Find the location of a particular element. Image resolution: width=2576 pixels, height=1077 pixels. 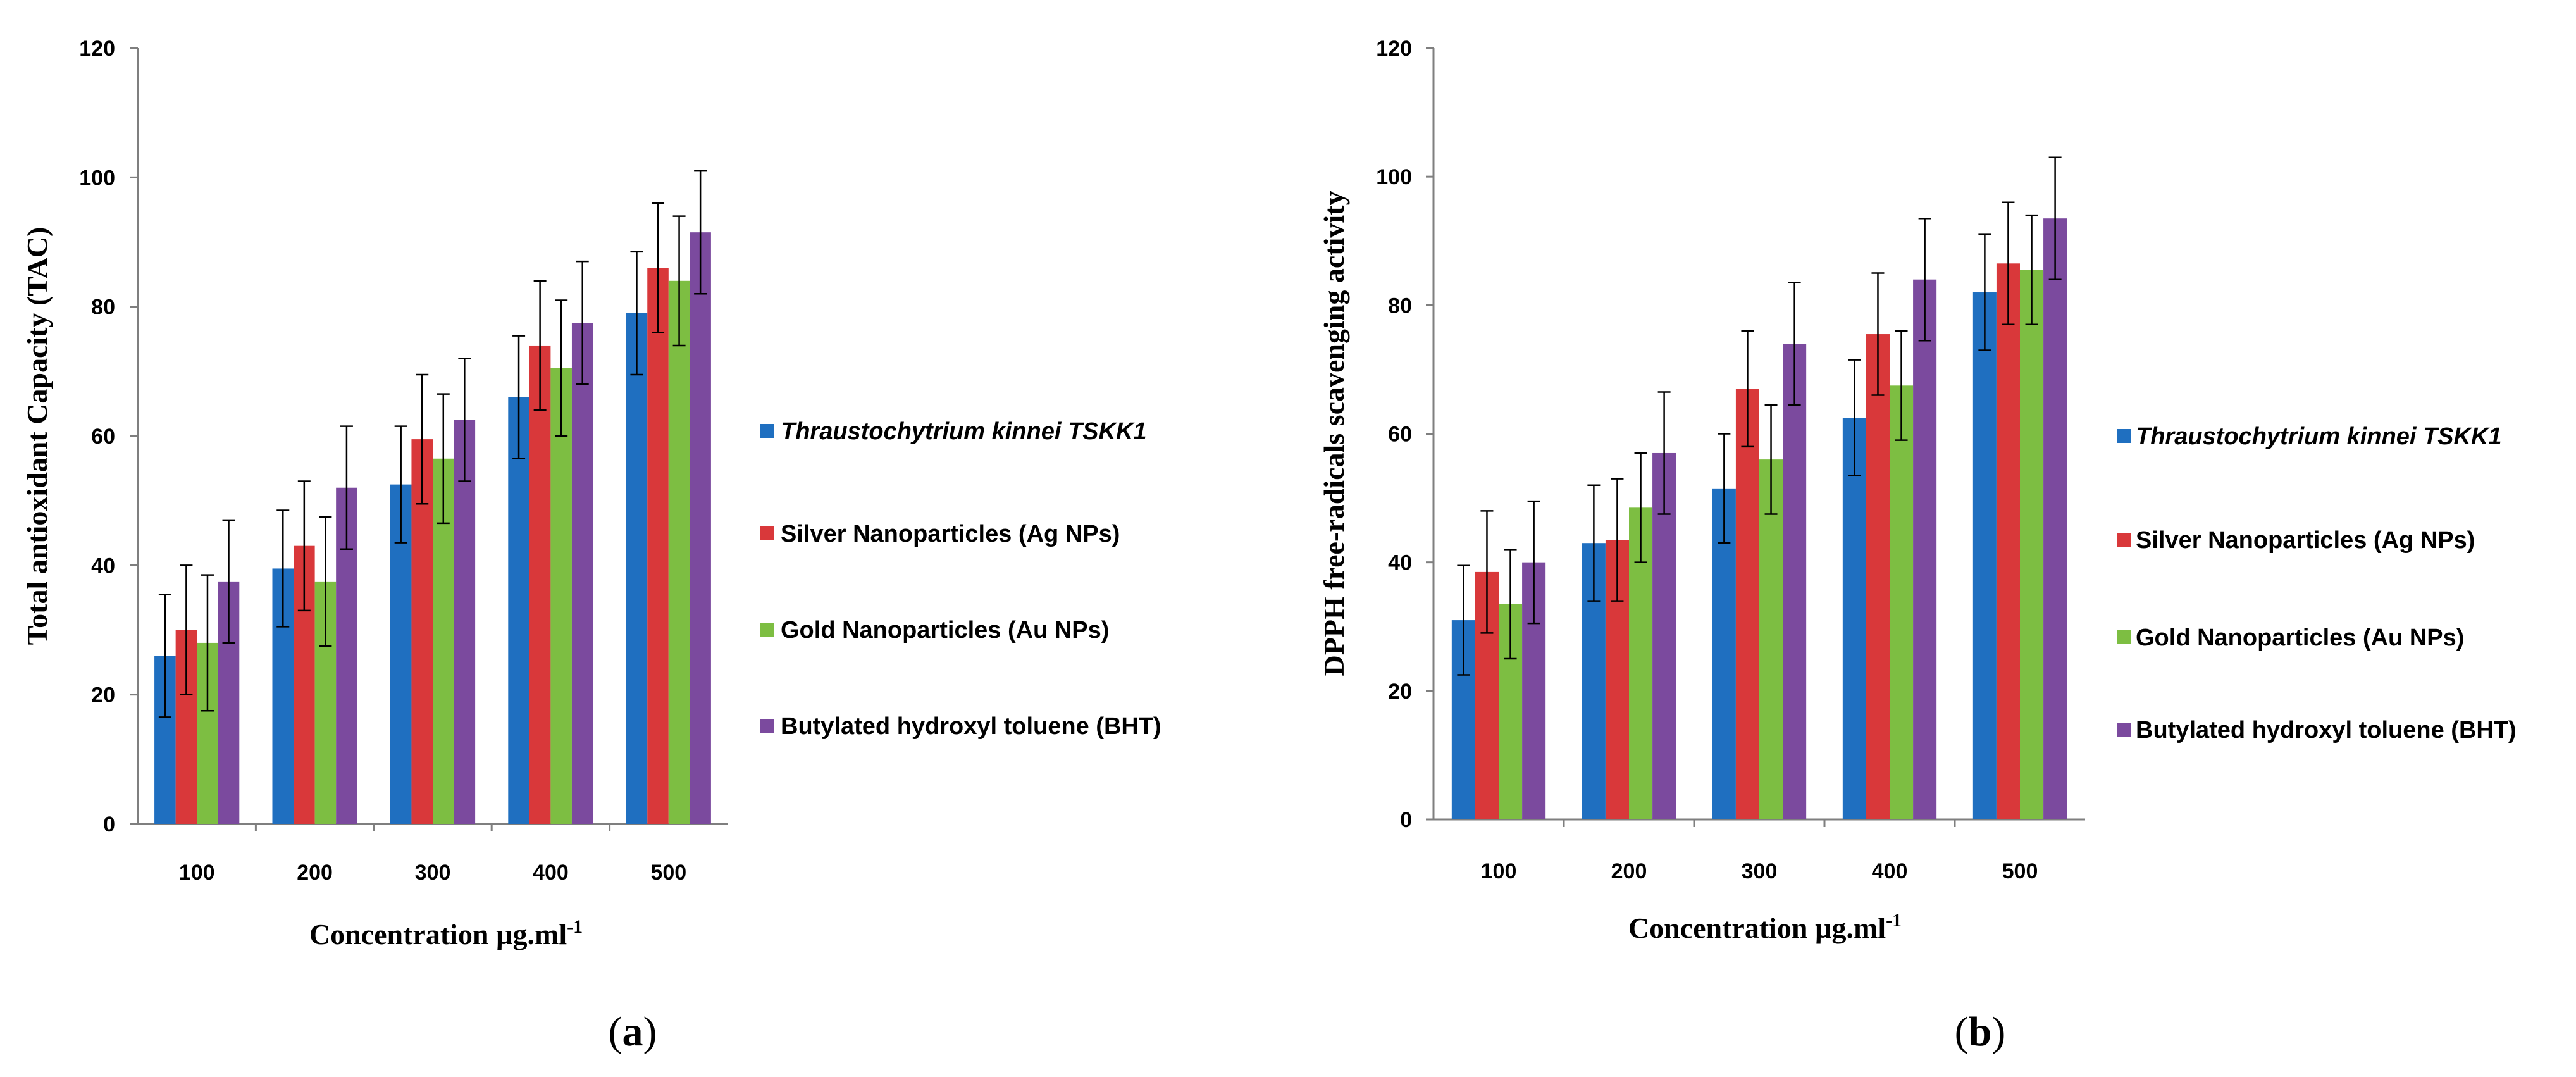

panel-label: (b) is located at coordinates (1981, 1032).